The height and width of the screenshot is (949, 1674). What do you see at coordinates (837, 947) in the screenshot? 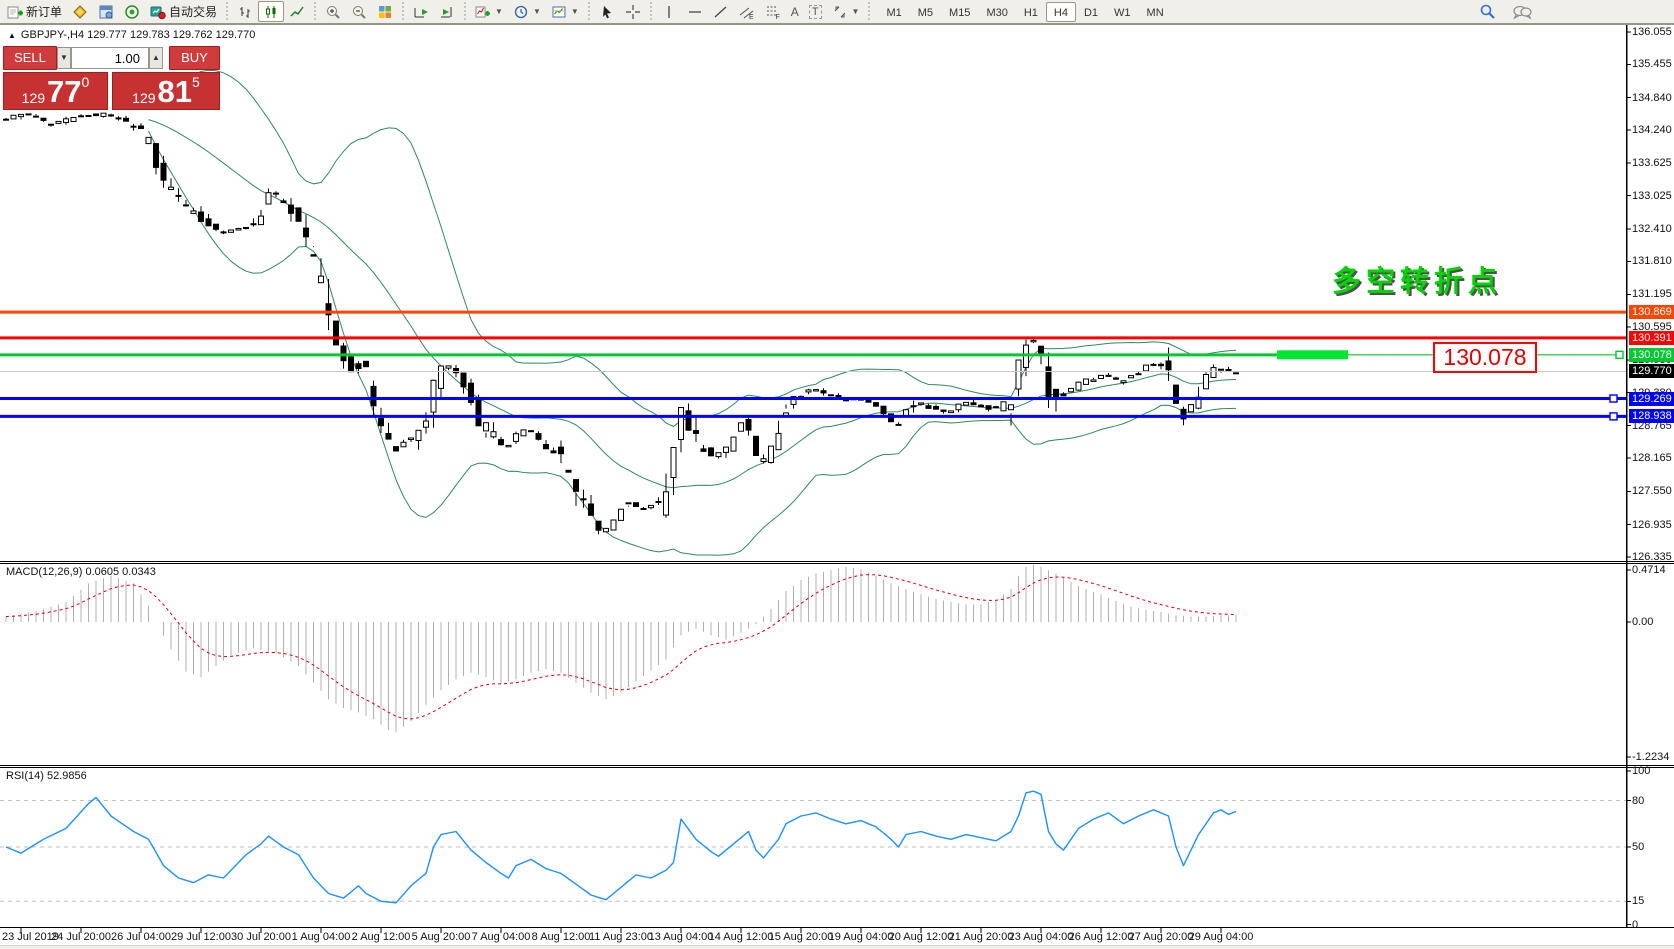
I see `horizontal-scrollbar` at bounding box center [837, 947].